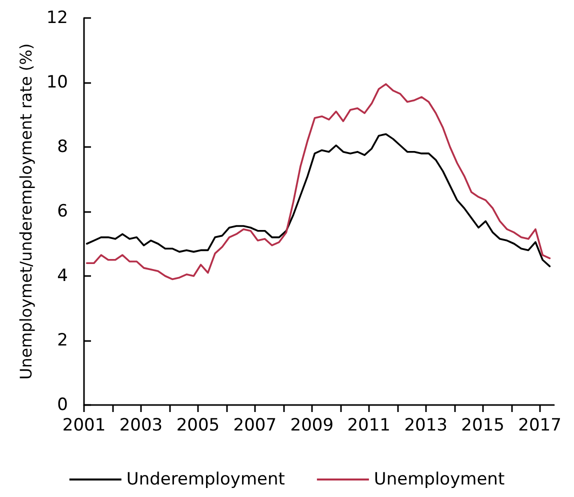  Describe the element at coordinates (62, 276) in the screenshot. I see `y-tick-label: 4` at that location.